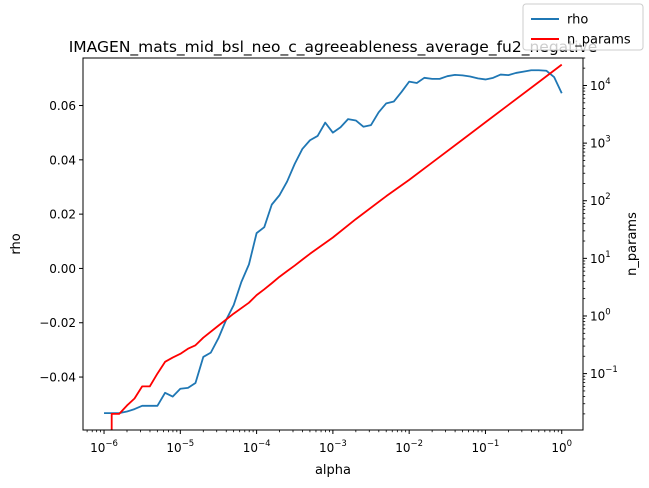 This screenshot has width=649, height=488. I want to click on y2-tick-label-3: 10², so click(600, 200).